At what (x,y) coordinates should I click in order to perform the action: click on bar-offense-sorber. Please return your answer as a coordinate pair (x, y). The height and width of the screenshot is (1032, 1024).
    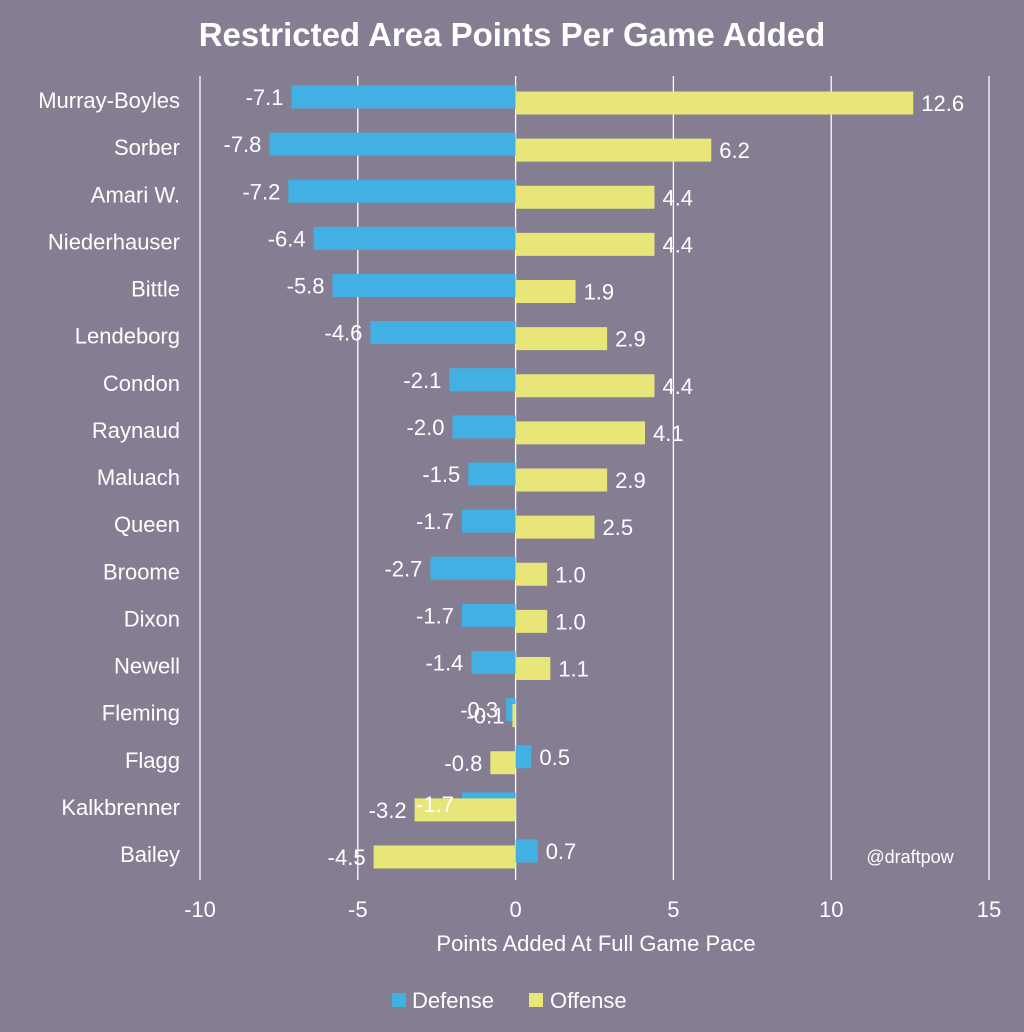
    Looking at the image, I should click on (613, 150).